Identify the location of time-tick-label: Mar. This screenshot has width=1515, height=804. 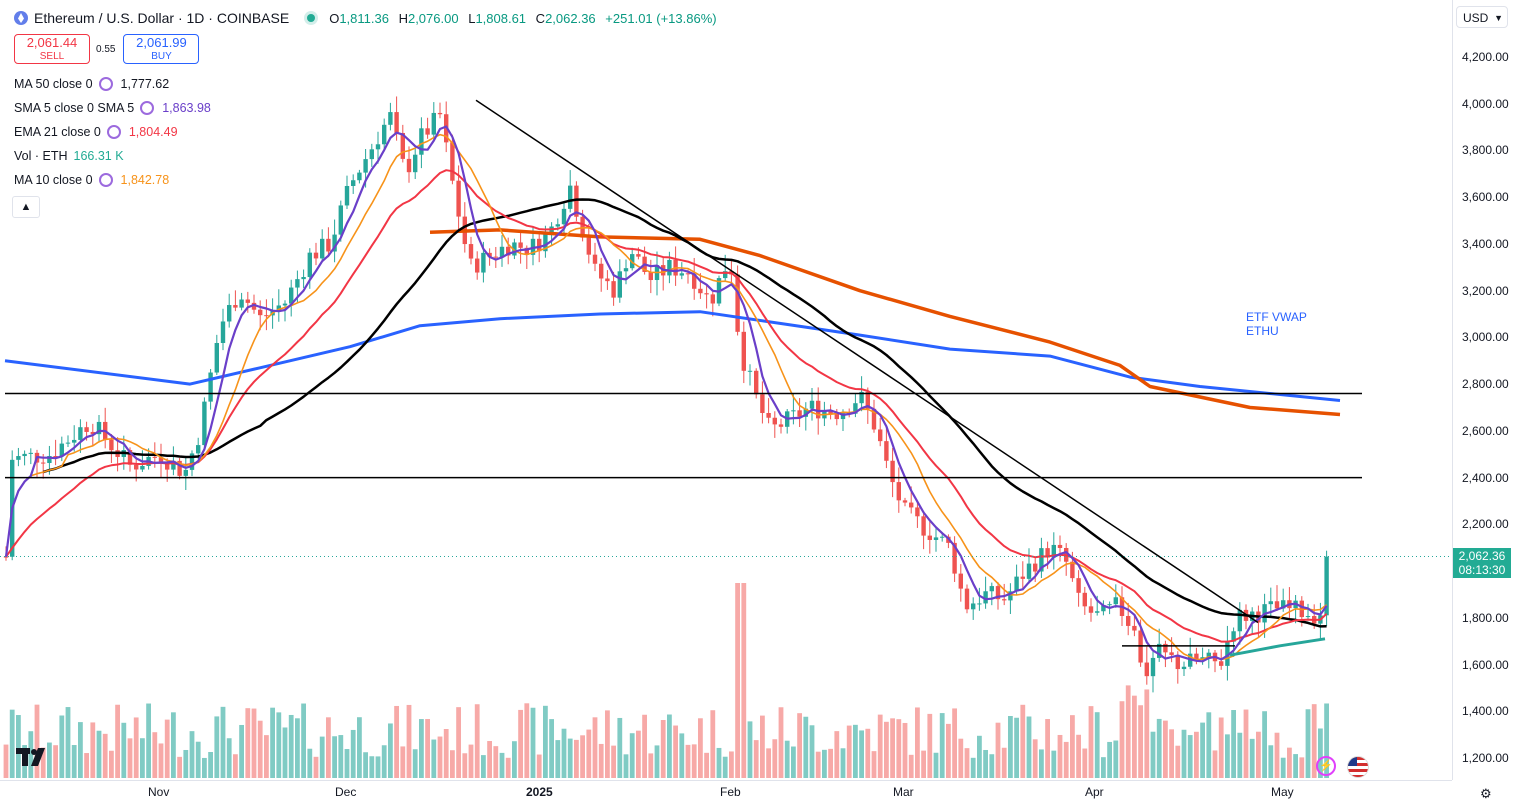
(903, 792).